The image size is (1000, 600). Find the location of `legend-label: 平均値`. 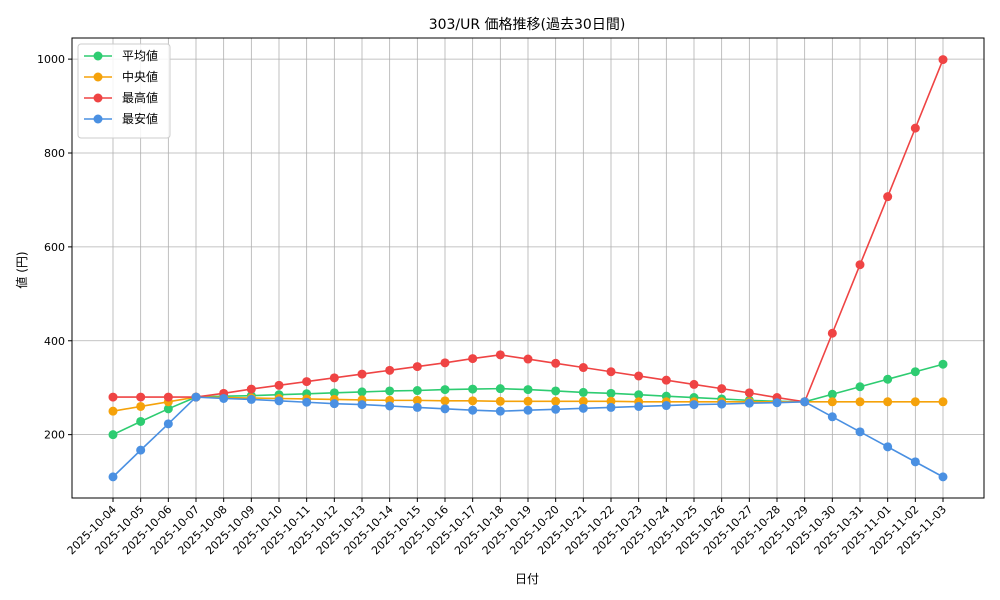

legend-label: 平均値 is located at coordinates (140, 55).